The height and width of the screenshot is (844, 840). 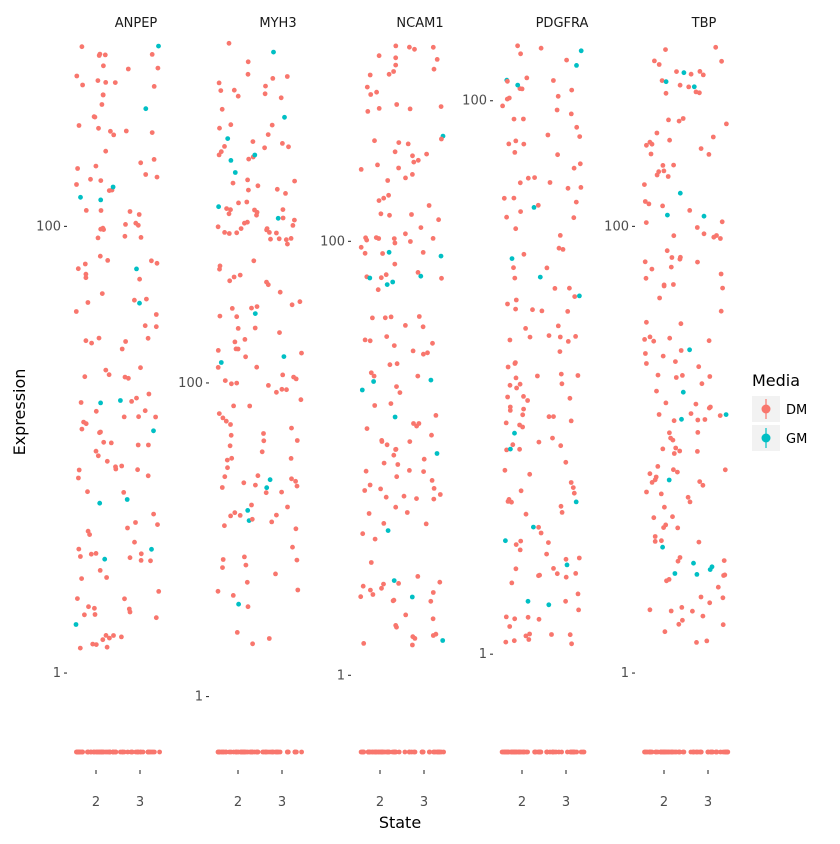 I want to click on legend-entries: DM GM, so click(x=779, y=423).